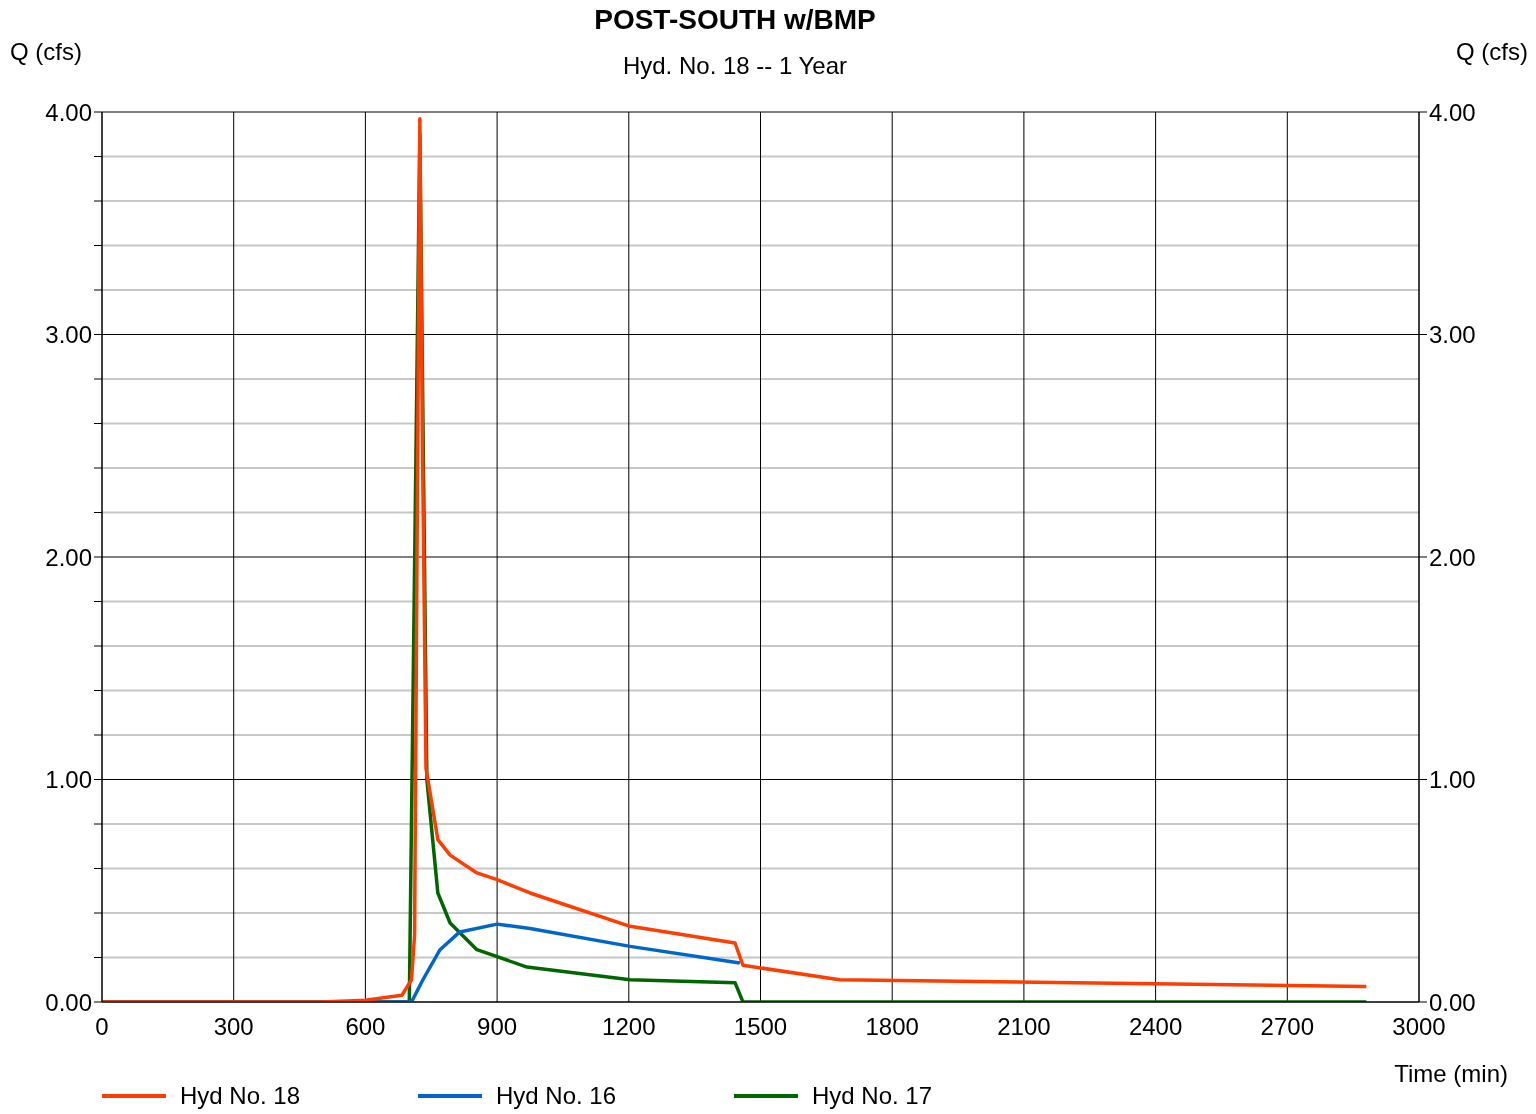 The width and height of the screenshot is (1536, 1114). I want to click on chart-subtitle: Hyd. No. 18 -- 1 Year, so click(735, 65).